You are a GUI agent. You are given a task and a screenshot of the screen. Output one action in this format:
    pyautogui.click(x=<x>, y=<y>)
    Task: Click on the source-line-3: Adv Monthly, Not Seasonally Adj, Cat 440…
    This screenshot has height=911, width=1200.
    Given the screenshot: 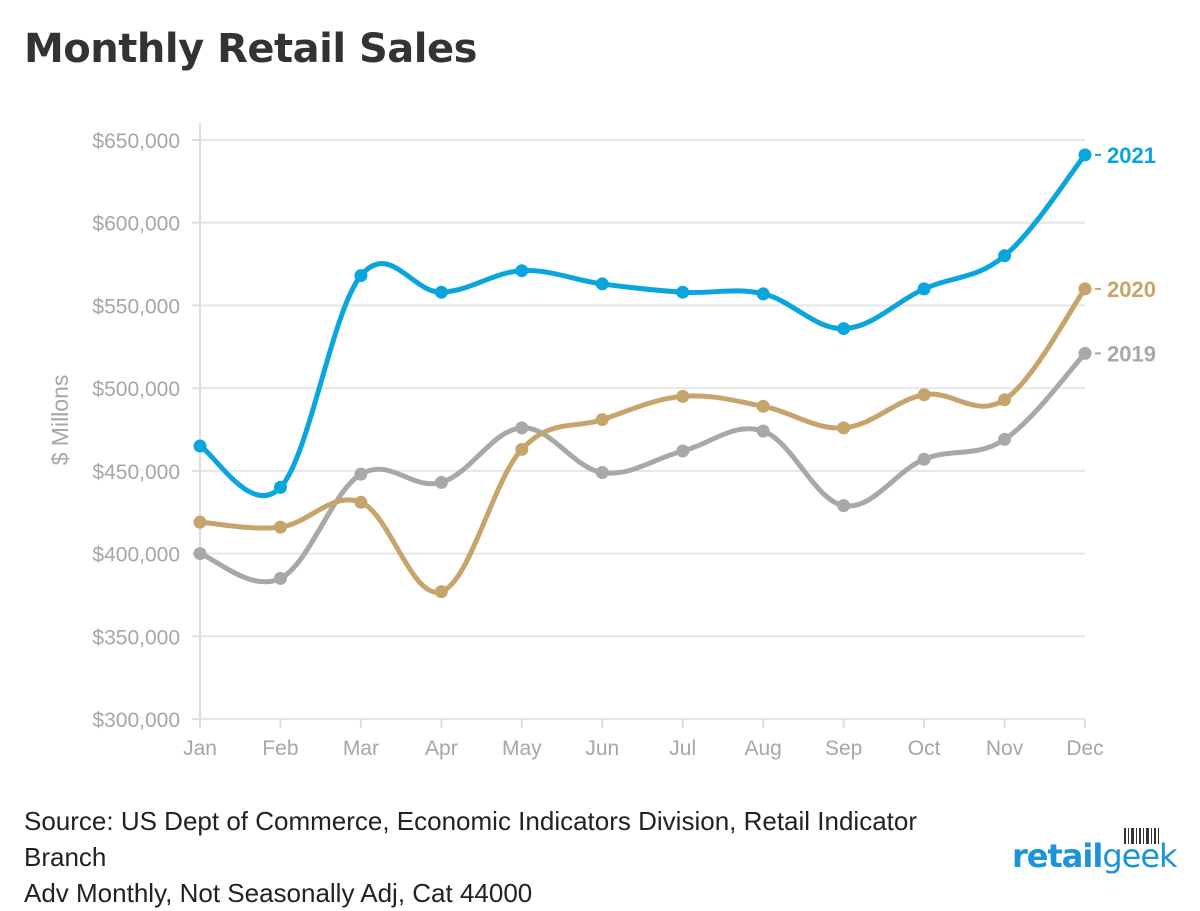 What is the action you would take?
    pyautogui.click(x=278, y=893)
    